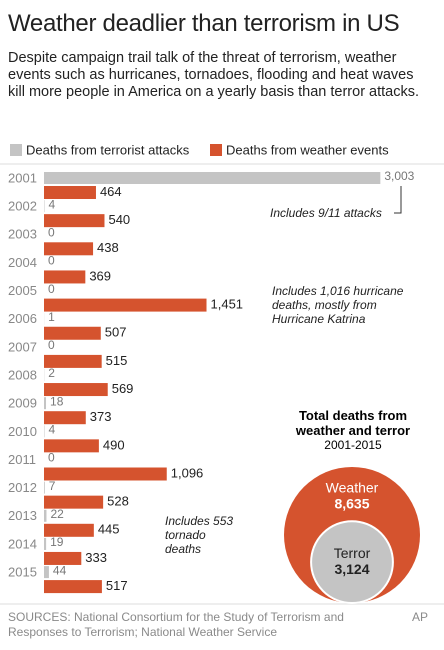 This screenshot has width=444, height=650. What do you see at coordinates (111, 191) in the screenshot?
I see `value-label: 464` at bounding box center [111, 191].